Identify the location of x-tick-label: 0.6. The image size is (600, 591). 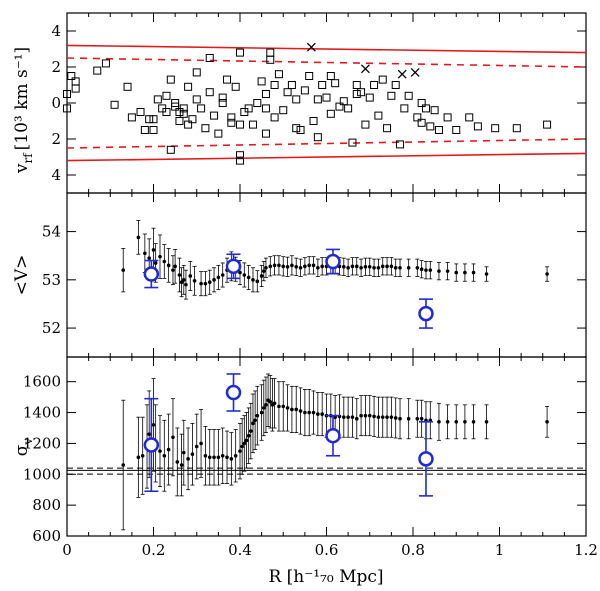
(327, 550).